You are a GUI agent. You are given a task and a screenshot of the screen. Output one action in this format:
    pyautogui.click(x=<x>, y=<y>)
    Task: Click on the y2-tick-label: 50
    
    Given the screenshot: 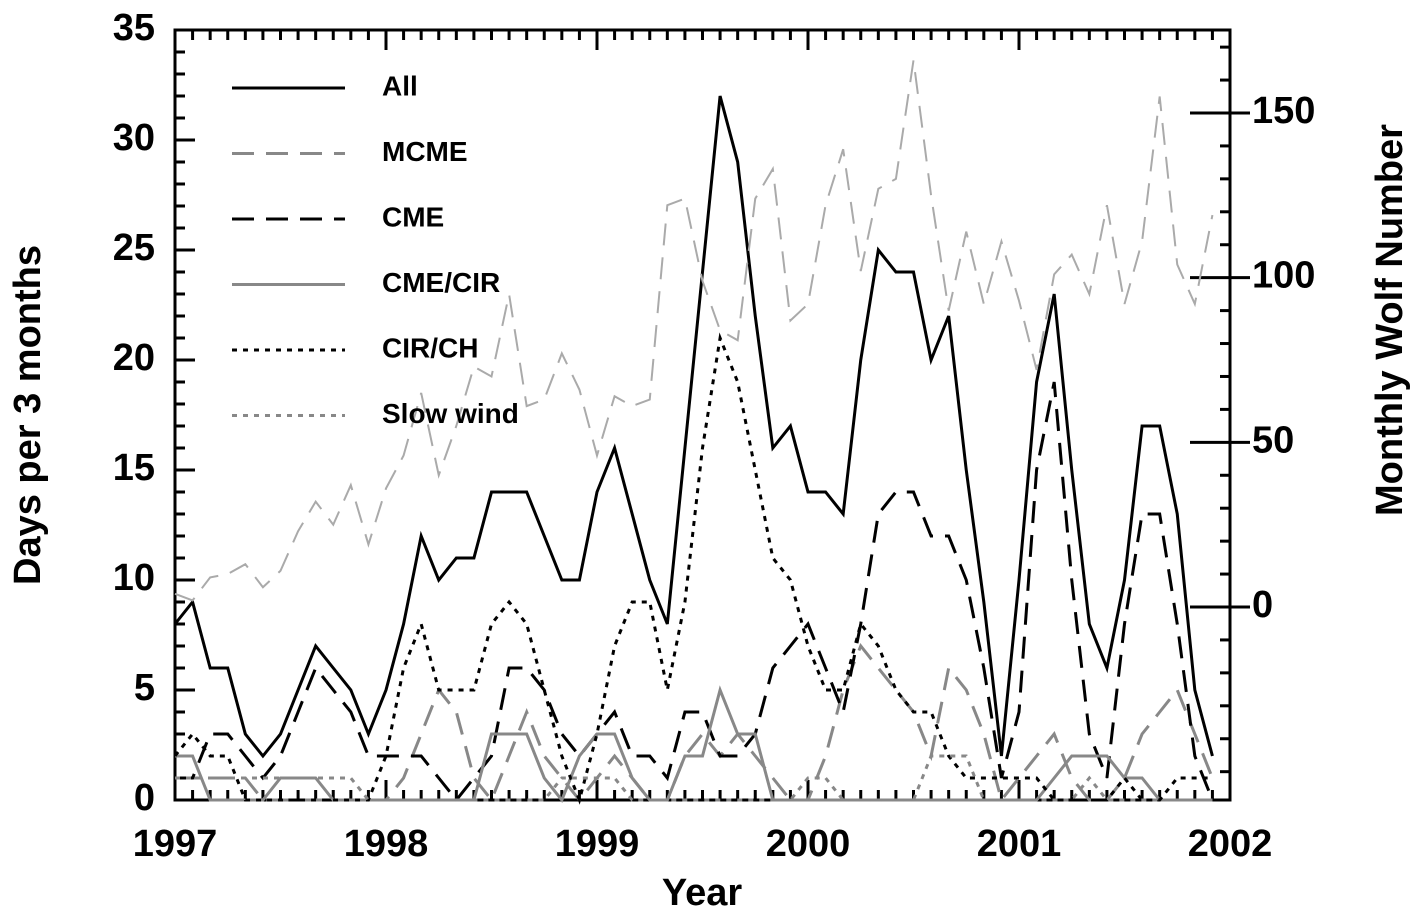 What is the action you would take?
    pyautogui.click(x=1273, y=440)
    